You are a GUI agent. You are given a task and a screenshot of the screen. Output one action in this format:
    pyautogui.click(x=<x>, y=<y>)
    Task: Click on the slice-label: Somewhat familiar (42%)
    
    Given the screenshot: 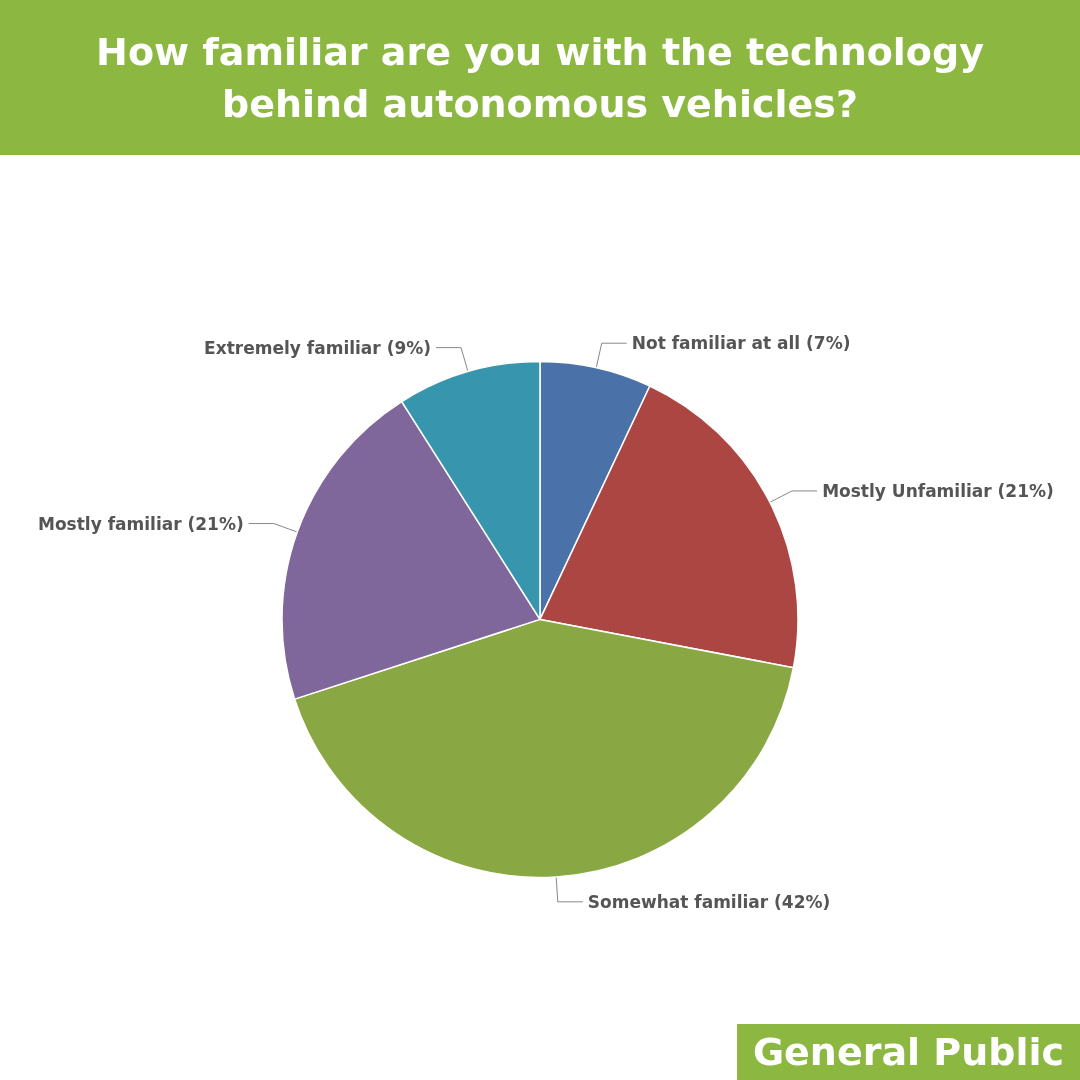 What is the action you would take?
    pyautogui.click(x=709, y=901)
    